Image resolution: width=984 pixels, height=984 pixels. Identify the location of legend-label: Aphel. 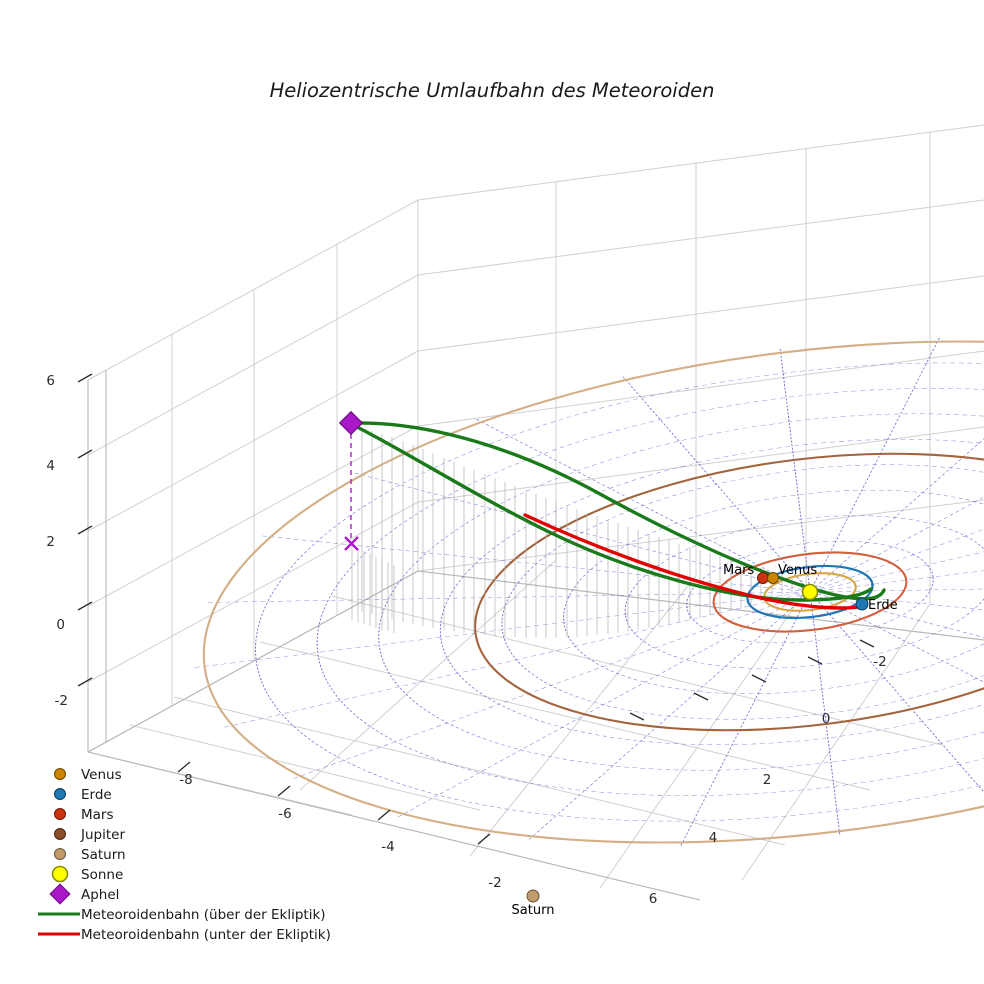
(100, 895).